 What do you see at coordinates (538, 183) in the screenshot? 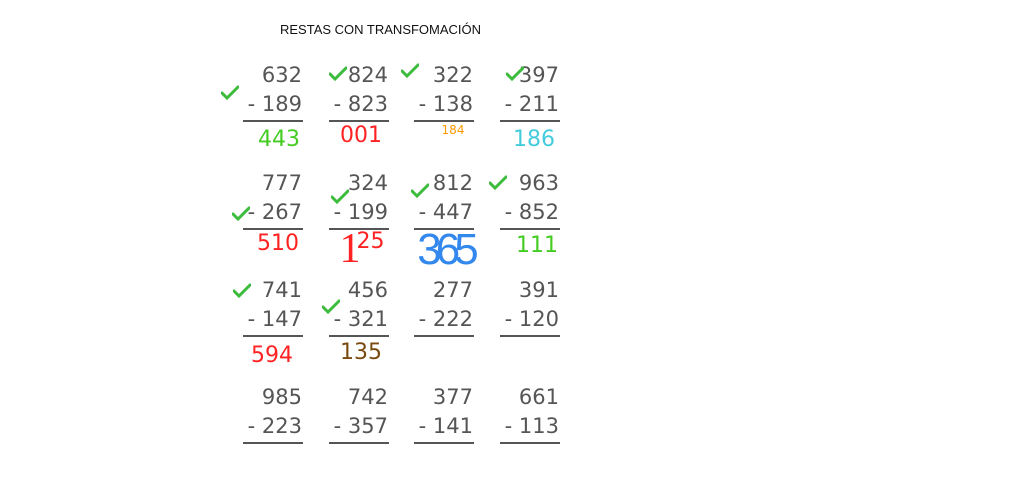
I see `minuend: 963` at bounding box center [538, 183].